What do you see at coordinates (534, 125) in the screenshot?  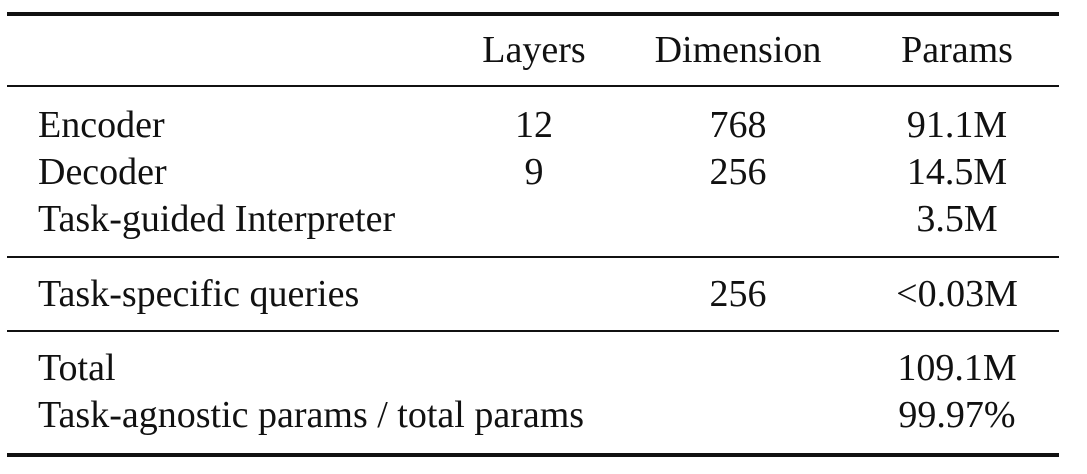 I see `row-layers: 12` at bounding box center [534, 125].